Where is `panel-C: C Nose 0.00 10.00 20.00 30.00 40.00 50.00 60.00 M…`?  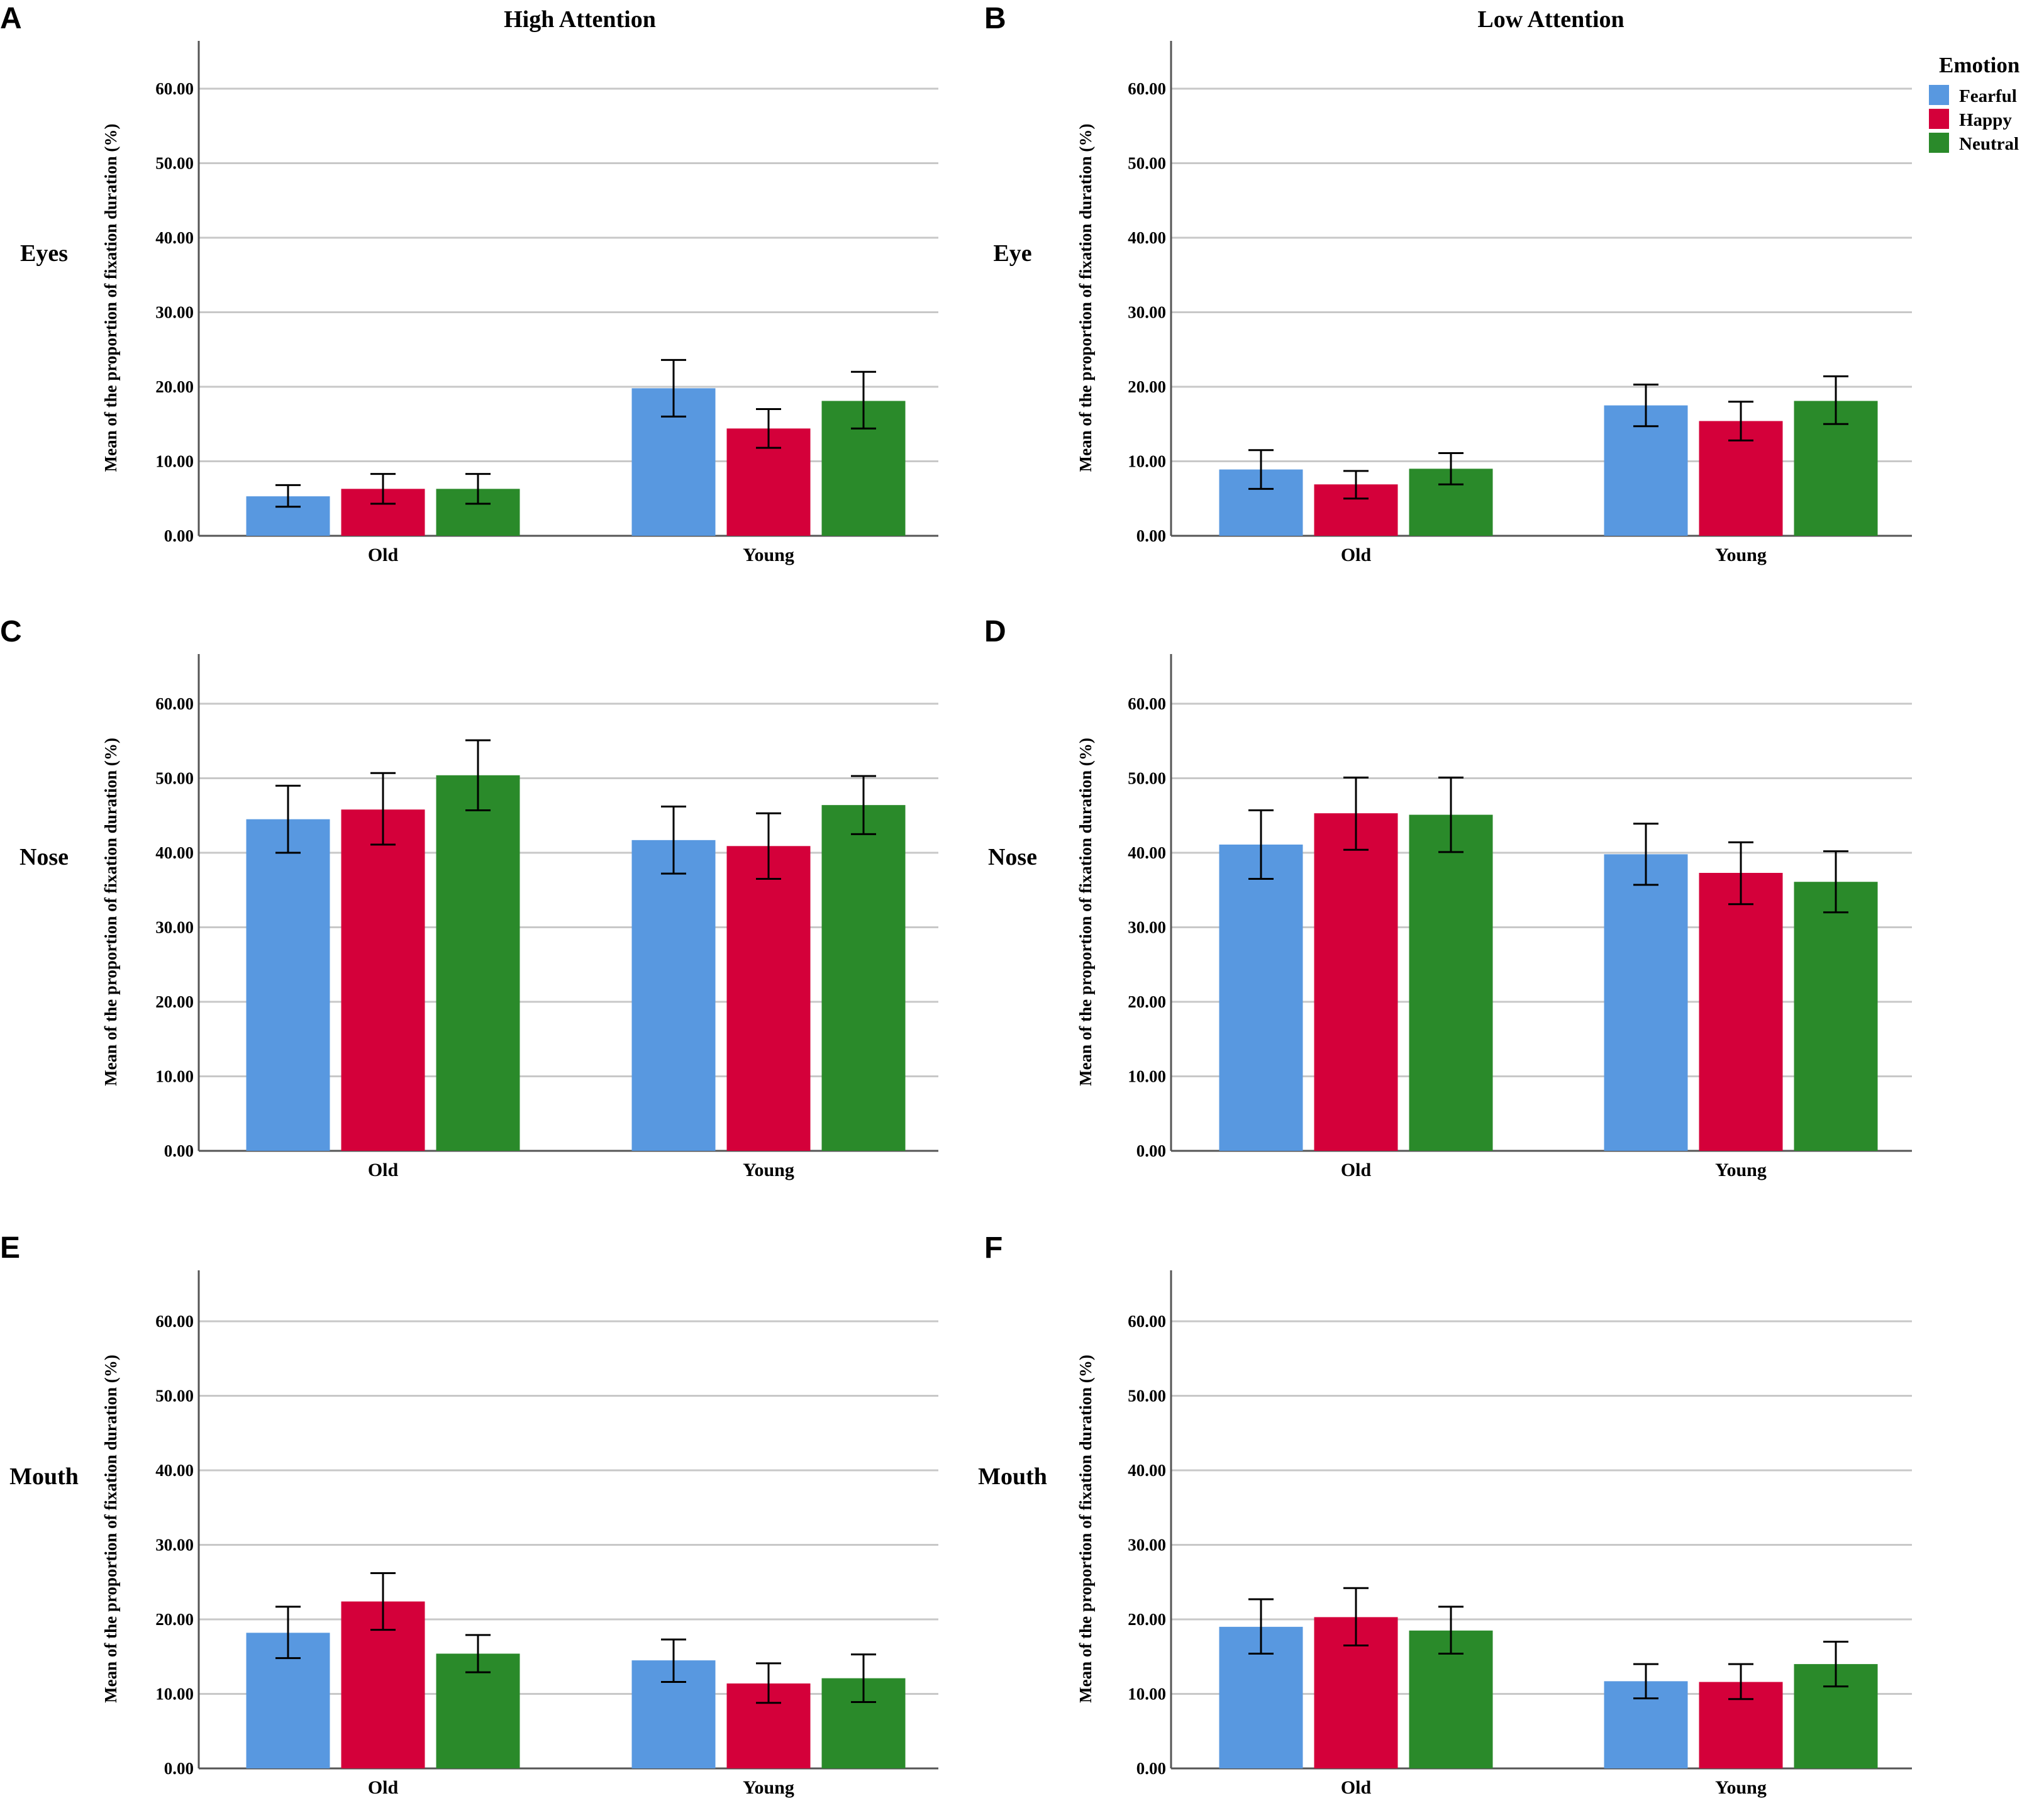 panel-C: C Nose 0.00 10.00 20.00 30.00 40.00 50.00 60.00 M… is located at coordinates (469, 898).